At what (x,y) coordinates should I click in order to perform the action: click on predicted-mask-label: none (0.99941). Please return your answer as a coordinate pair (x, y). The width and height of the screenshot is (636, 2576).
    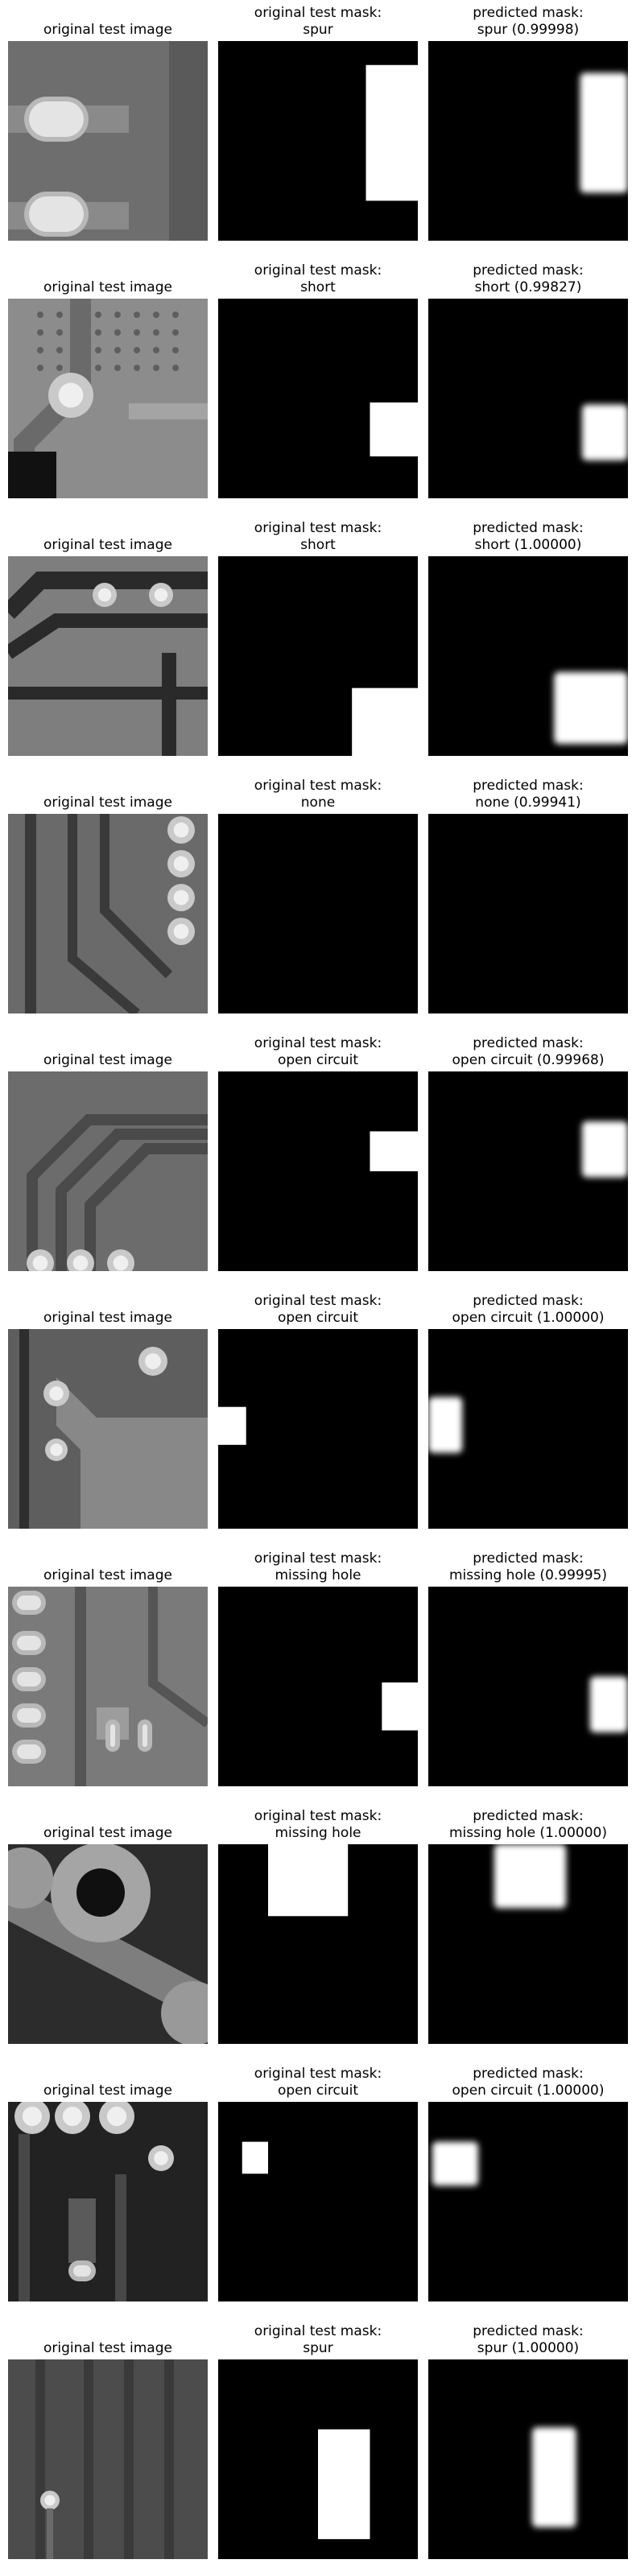
    Looking at the image, I should click on (528, 803).